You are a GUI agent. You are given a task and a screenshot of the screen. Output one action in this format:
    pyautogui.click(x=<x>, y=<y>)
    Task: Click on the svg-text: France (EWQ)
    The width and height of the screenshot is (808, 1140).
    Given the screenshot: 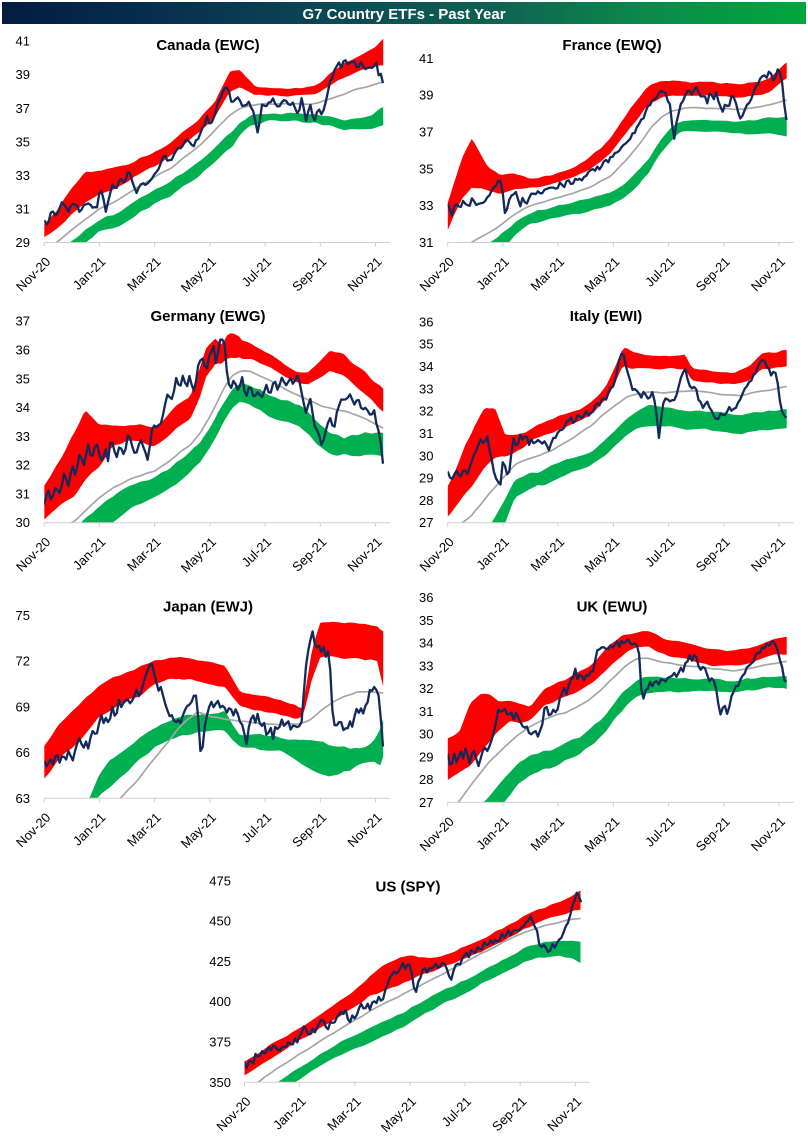 What is the action you would take?
    pyautogui.click(x=611, y=45)
    